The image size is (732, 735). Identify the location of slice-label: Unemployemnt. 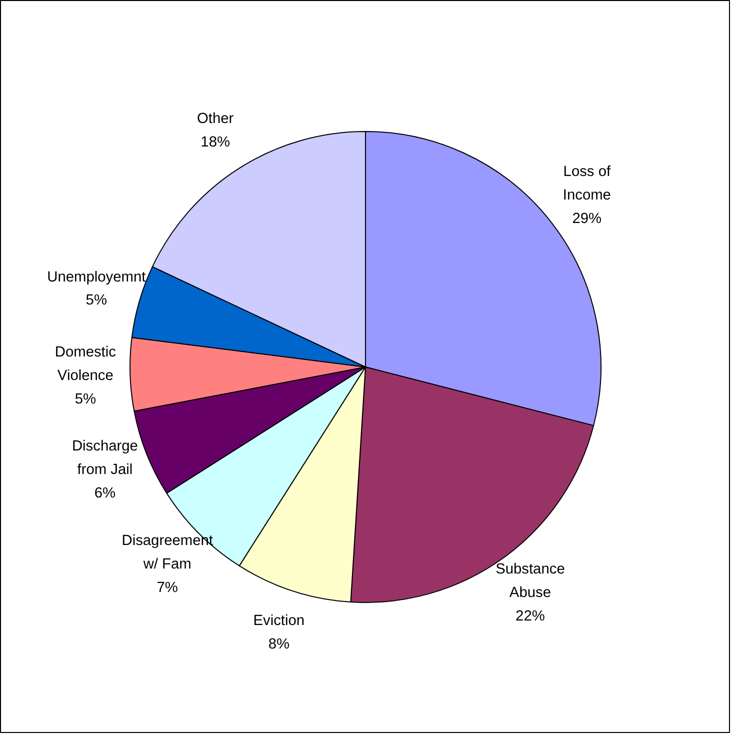
(96, 277).